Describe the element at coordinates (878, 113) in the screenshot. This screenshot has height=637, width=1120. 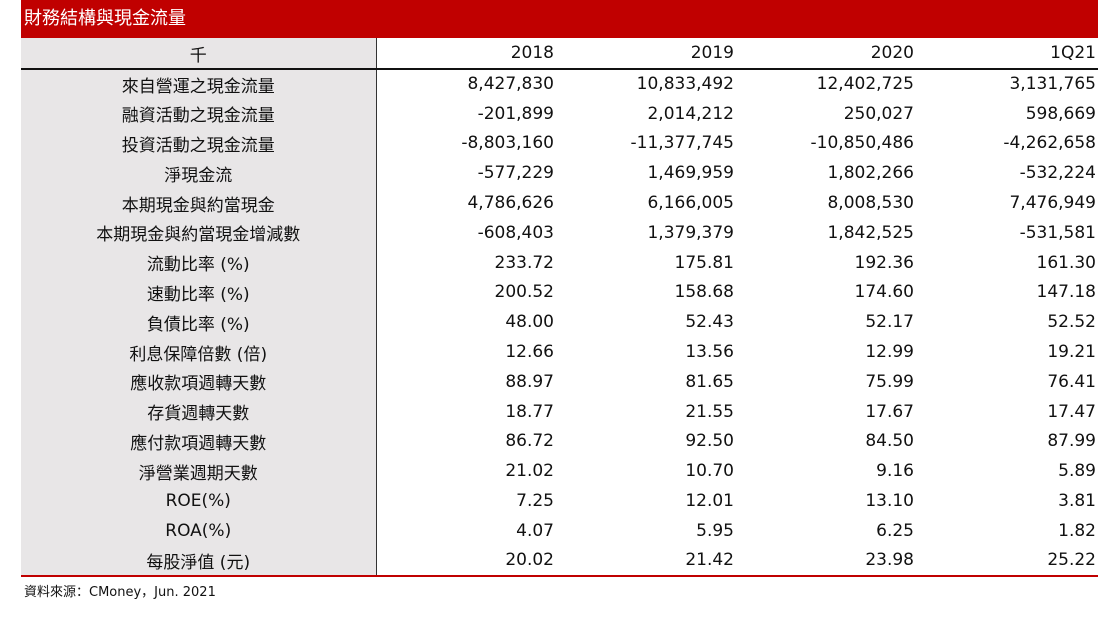
I see `row-value: 250,027` at that location.